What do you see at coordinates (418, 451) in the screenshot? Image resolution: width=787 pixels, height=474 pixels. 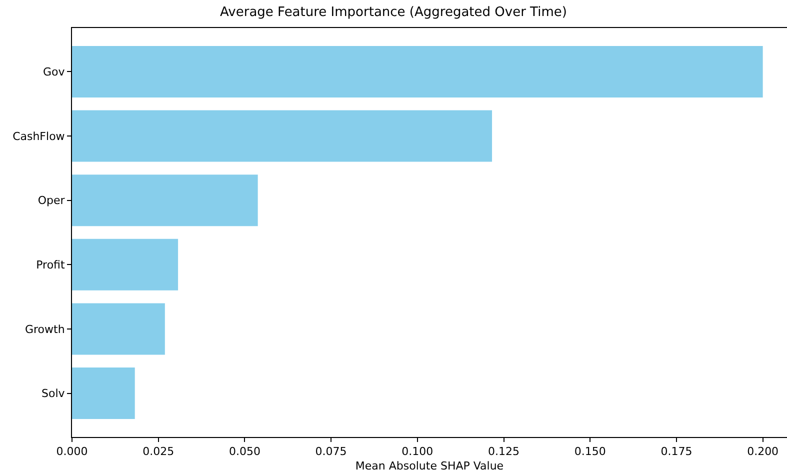 I see `x-tick-label: 0.100` at bounding box center [418, 451].